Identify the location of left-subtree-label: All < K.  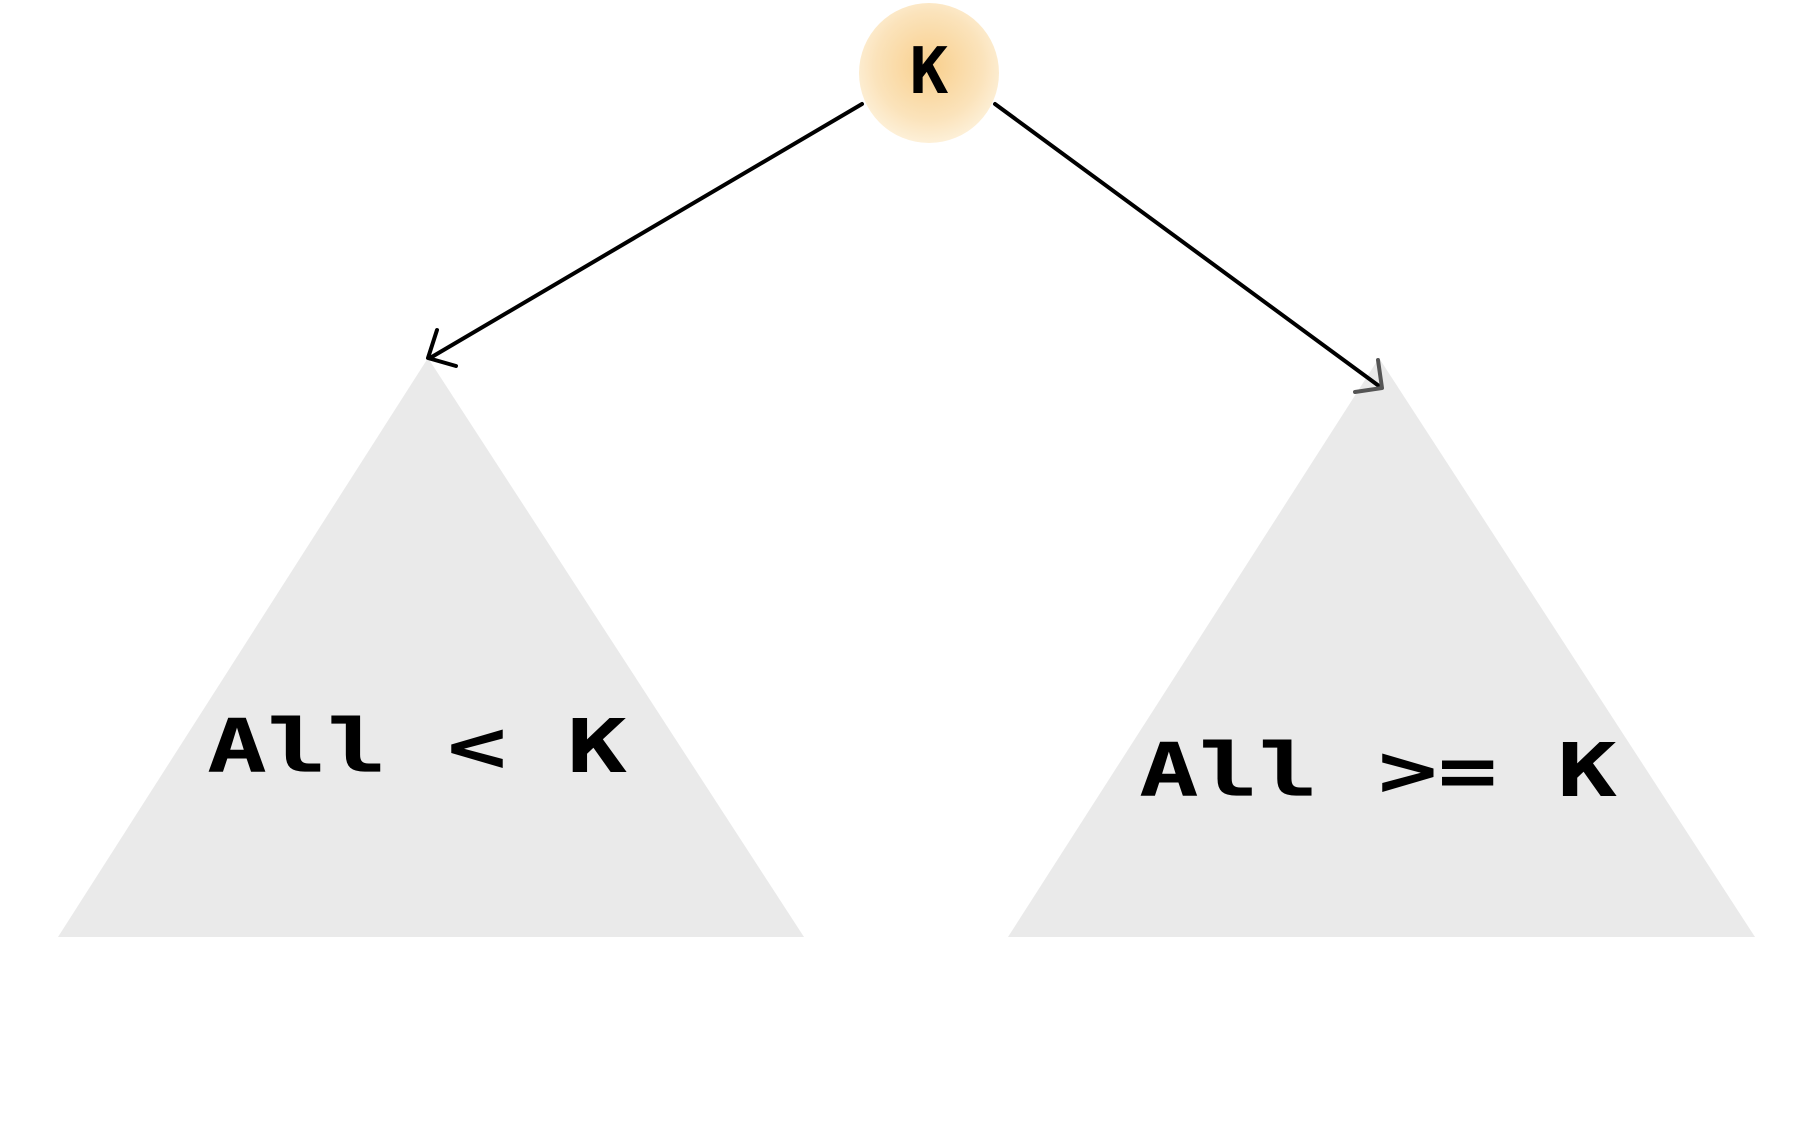
(417, 747).